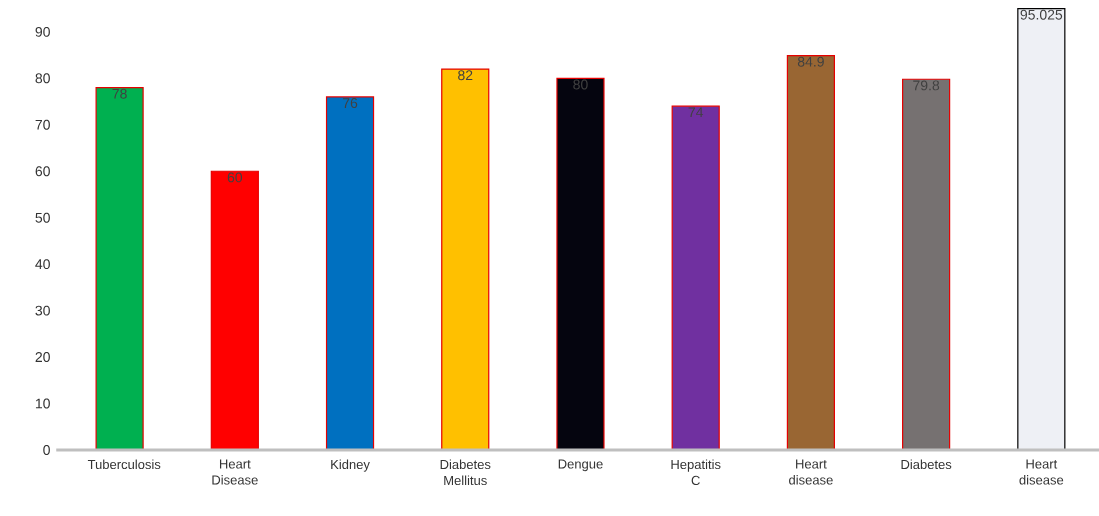 This screenshot has width=1099, height=516. Describe the element at coordinates (696, 472) in the screenshot. I see `x-tick-label: Hepatitis C` at that location.